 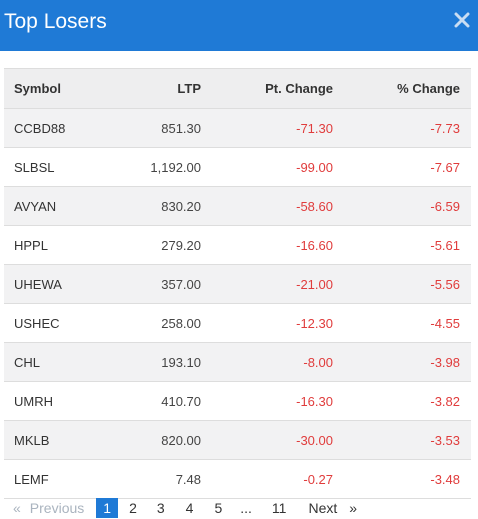 What do you see at coordinates (318, 362) in the screenshot?
I see `cell-pt-change: -8.00` at bounding box center [318, 362].